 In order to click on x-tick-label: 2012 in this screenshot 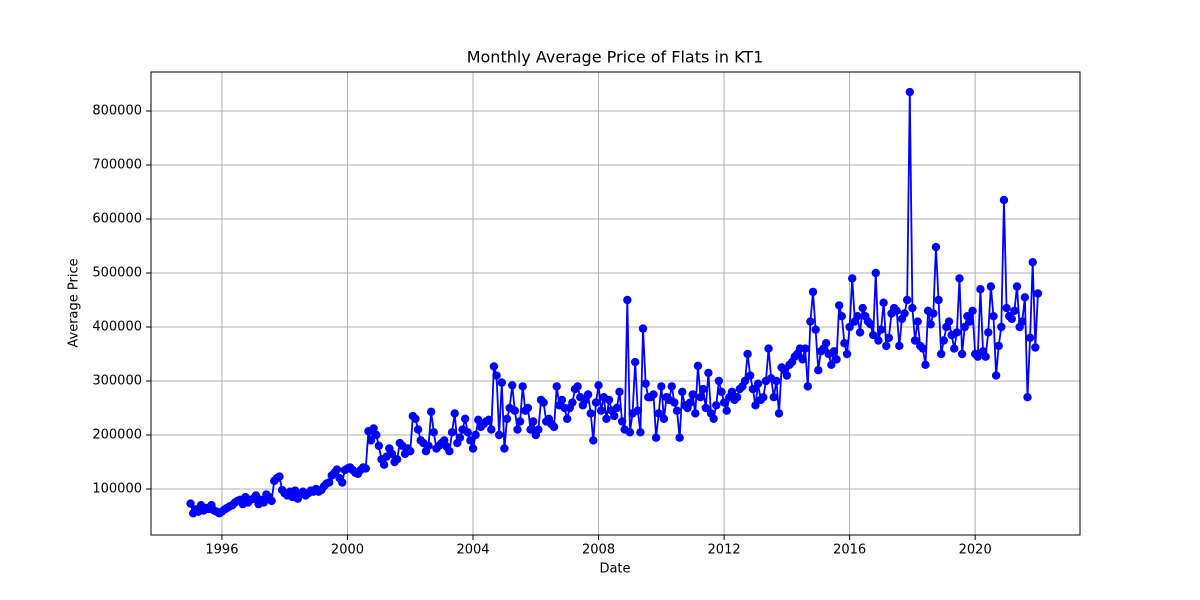, I will do `click(724, 550)`.